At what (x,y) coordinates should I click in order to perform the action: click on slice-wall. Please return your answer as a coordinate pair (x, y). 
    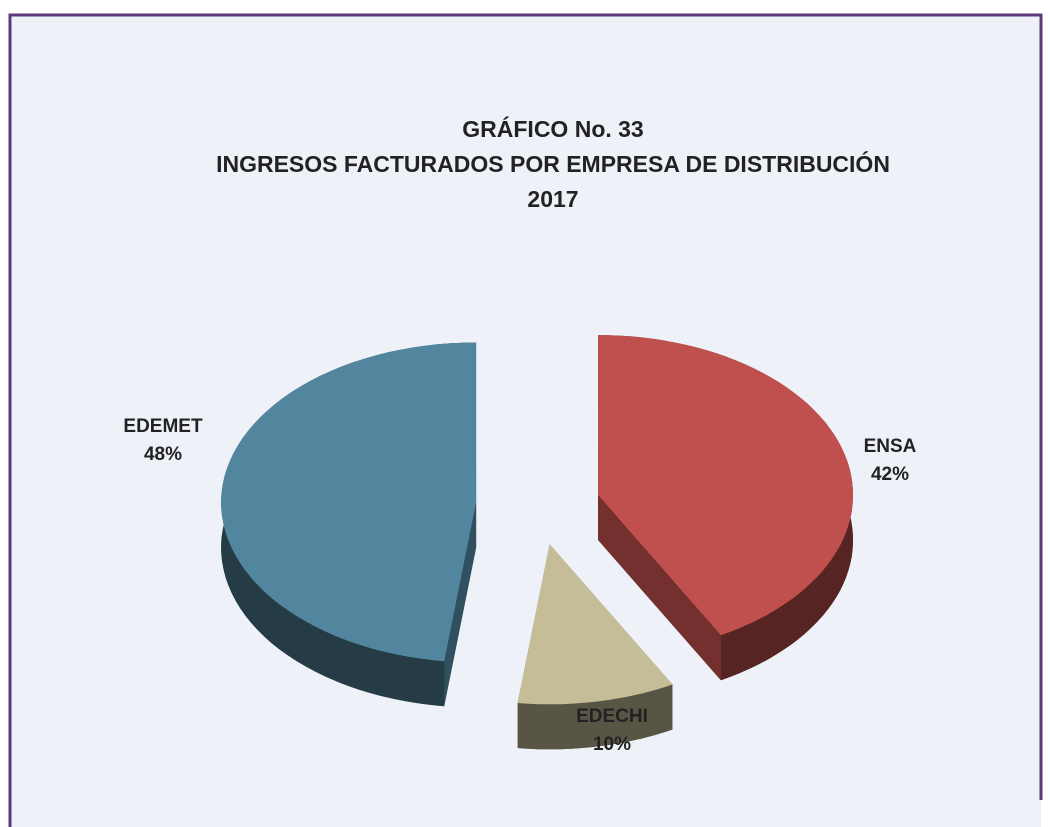
    Looking at the image, I should click on (595, 717).